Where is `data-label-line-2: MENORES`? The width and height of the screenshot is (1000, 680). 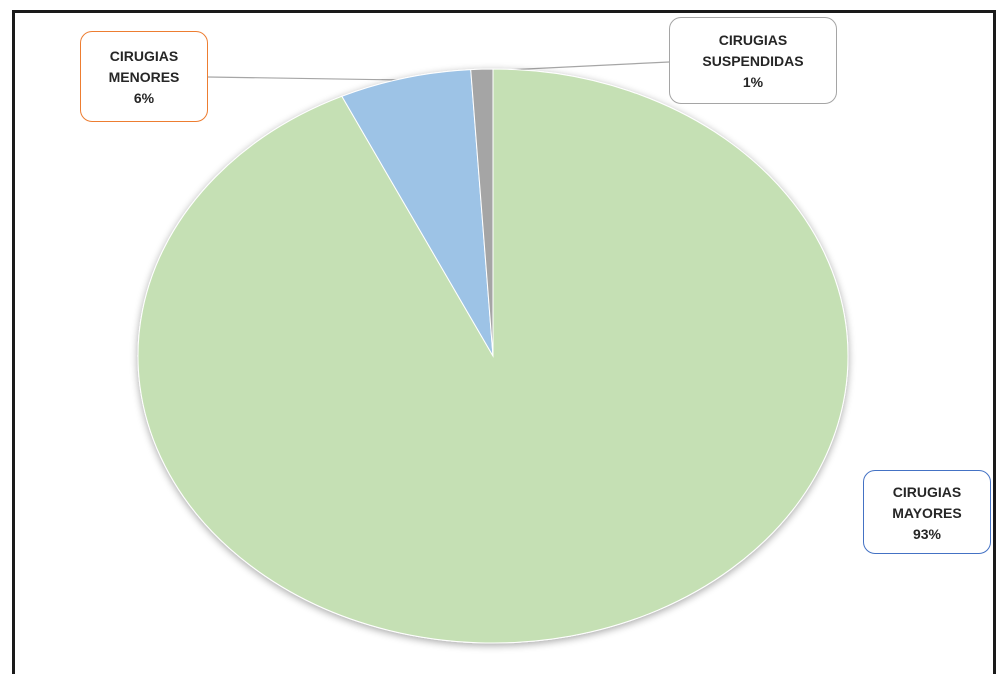
data-label-line-2: MENORES is located at coordinates (144, 77).